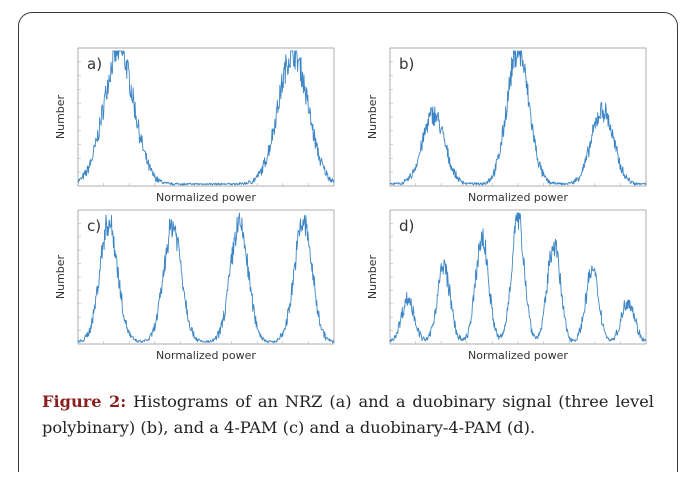 The image size is (696, 481). I want to click on panel-tag: b), so click(406, 64).